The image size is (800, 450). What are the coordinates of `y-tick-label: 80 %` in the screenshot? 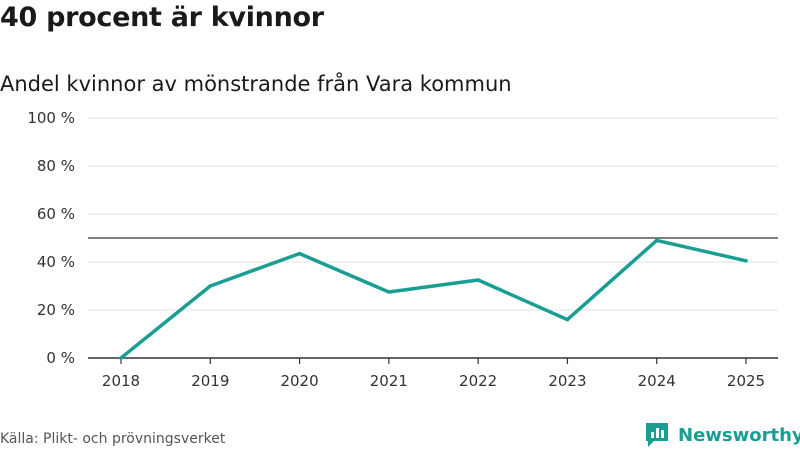 It's located at (56, 166).